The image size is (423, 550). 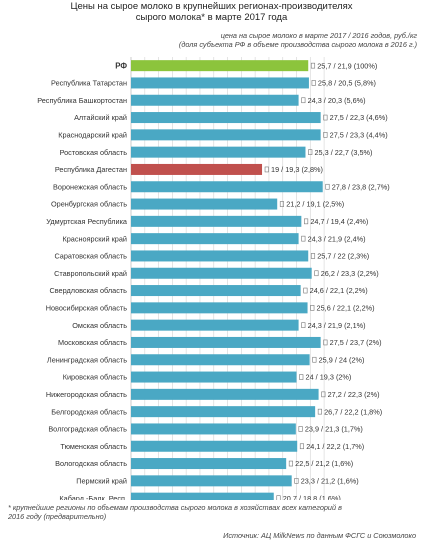 I want to click on category-label: Республика Татарстан, so click(x=89, y=83).